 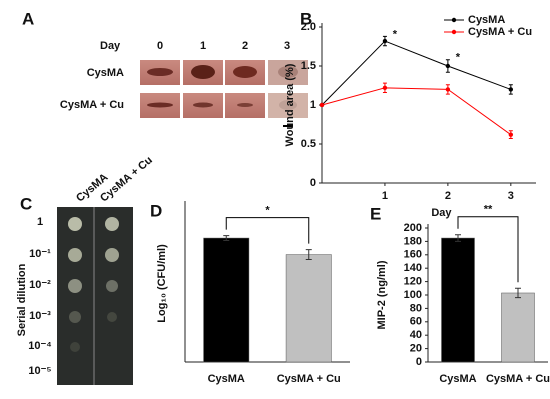 What do you see at coordinates (245, 46) in the screenshot?
I see `column-label: 2` at bounding box center [245, 46].